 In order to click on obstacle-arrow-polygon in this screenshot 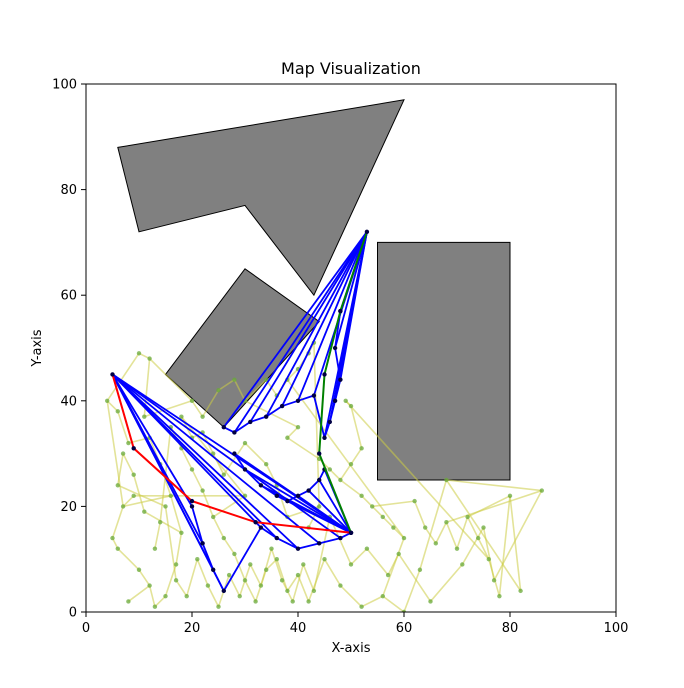, I will do `click(261, 198)`.